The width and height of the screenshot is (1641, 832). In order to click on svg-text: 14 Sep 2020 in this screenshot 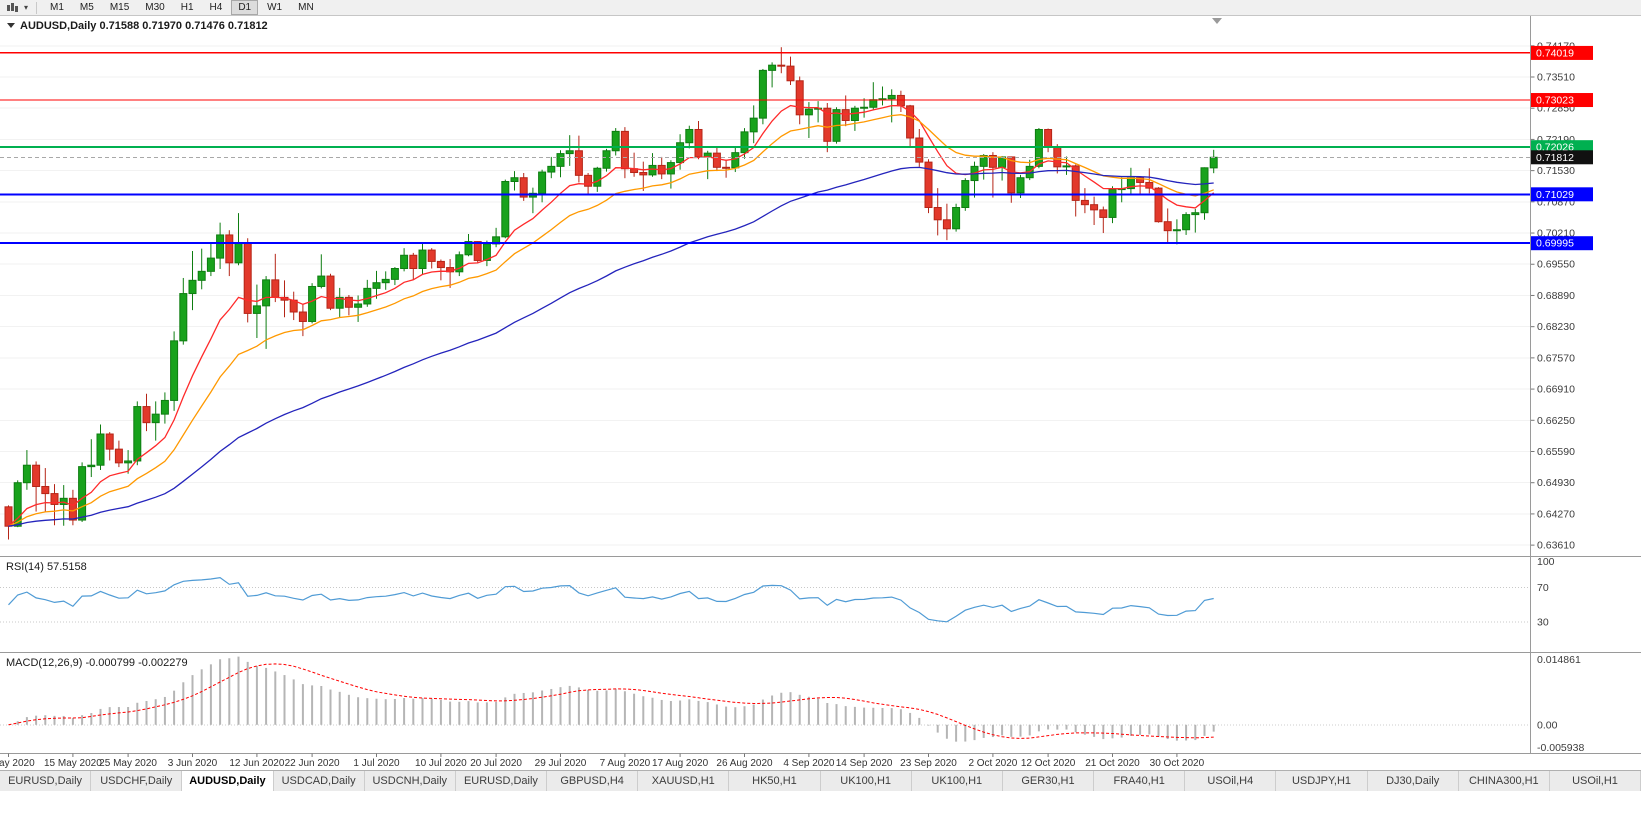, I will do `click(864, 763)`.